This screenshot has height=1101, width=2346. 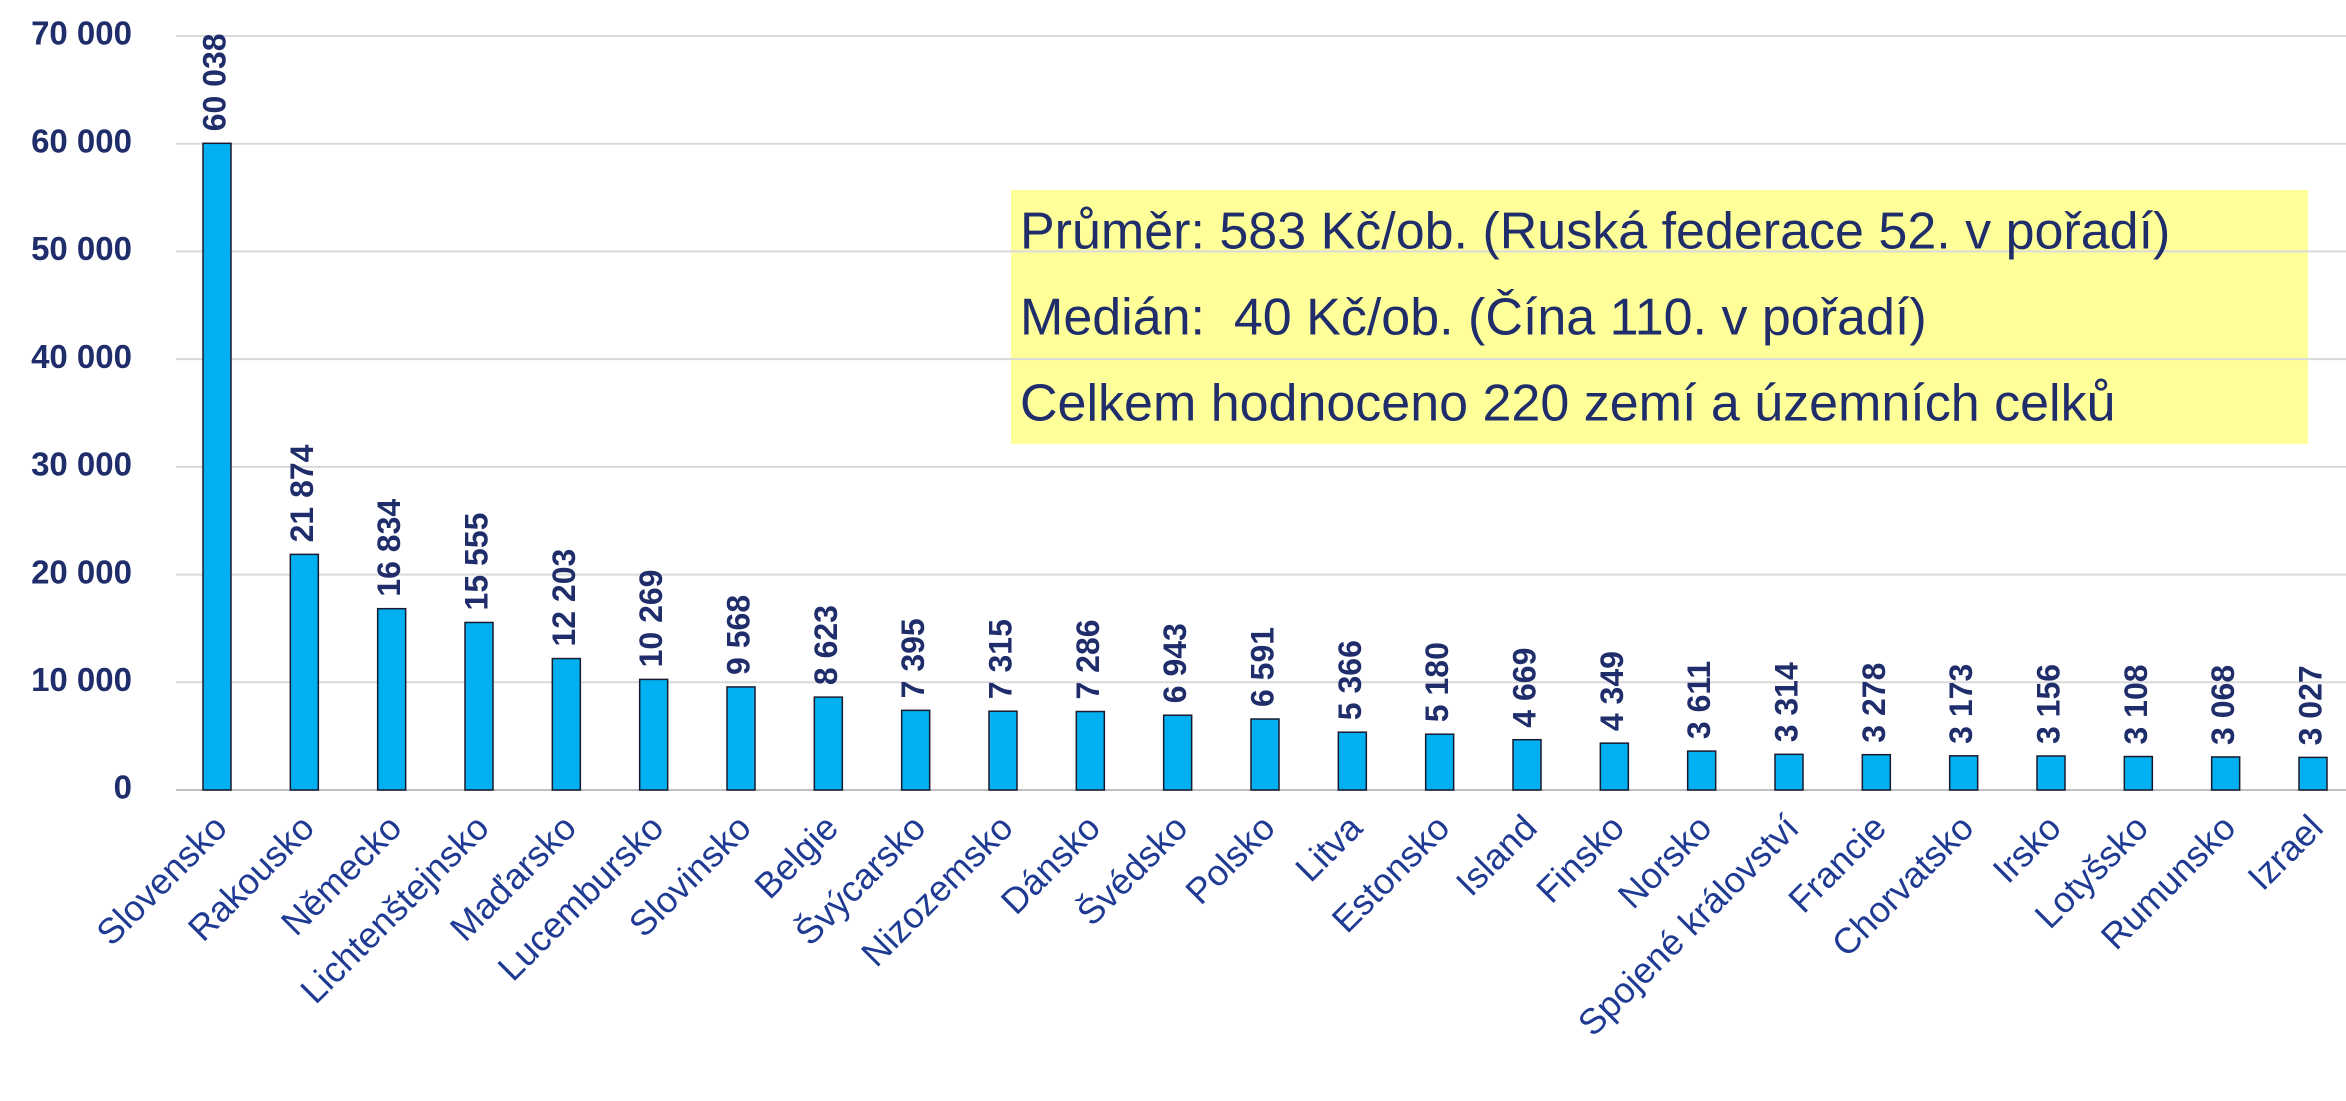 I want to click on value-label: 3 068, so click(x=2223, y=705).